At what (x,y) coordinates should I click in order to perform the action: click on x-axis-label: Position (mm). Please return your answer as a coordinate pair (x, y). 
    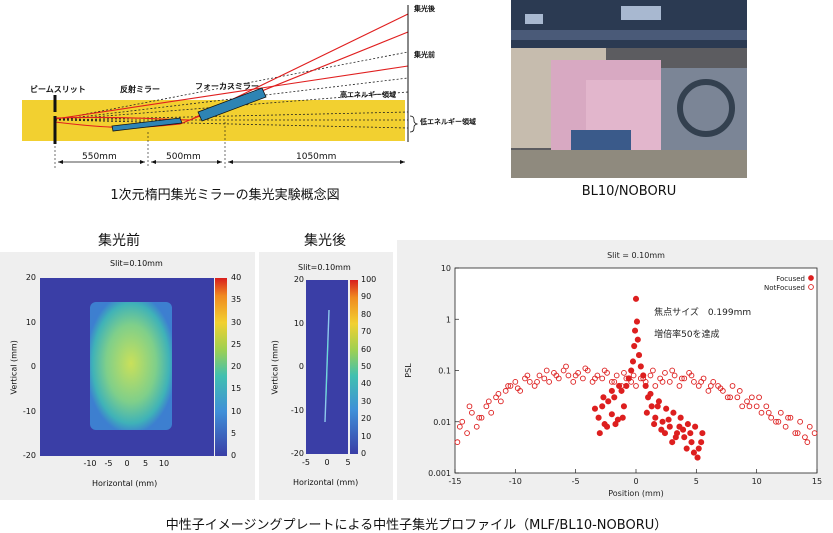
    Looking at the image, I should click on (636, 493).